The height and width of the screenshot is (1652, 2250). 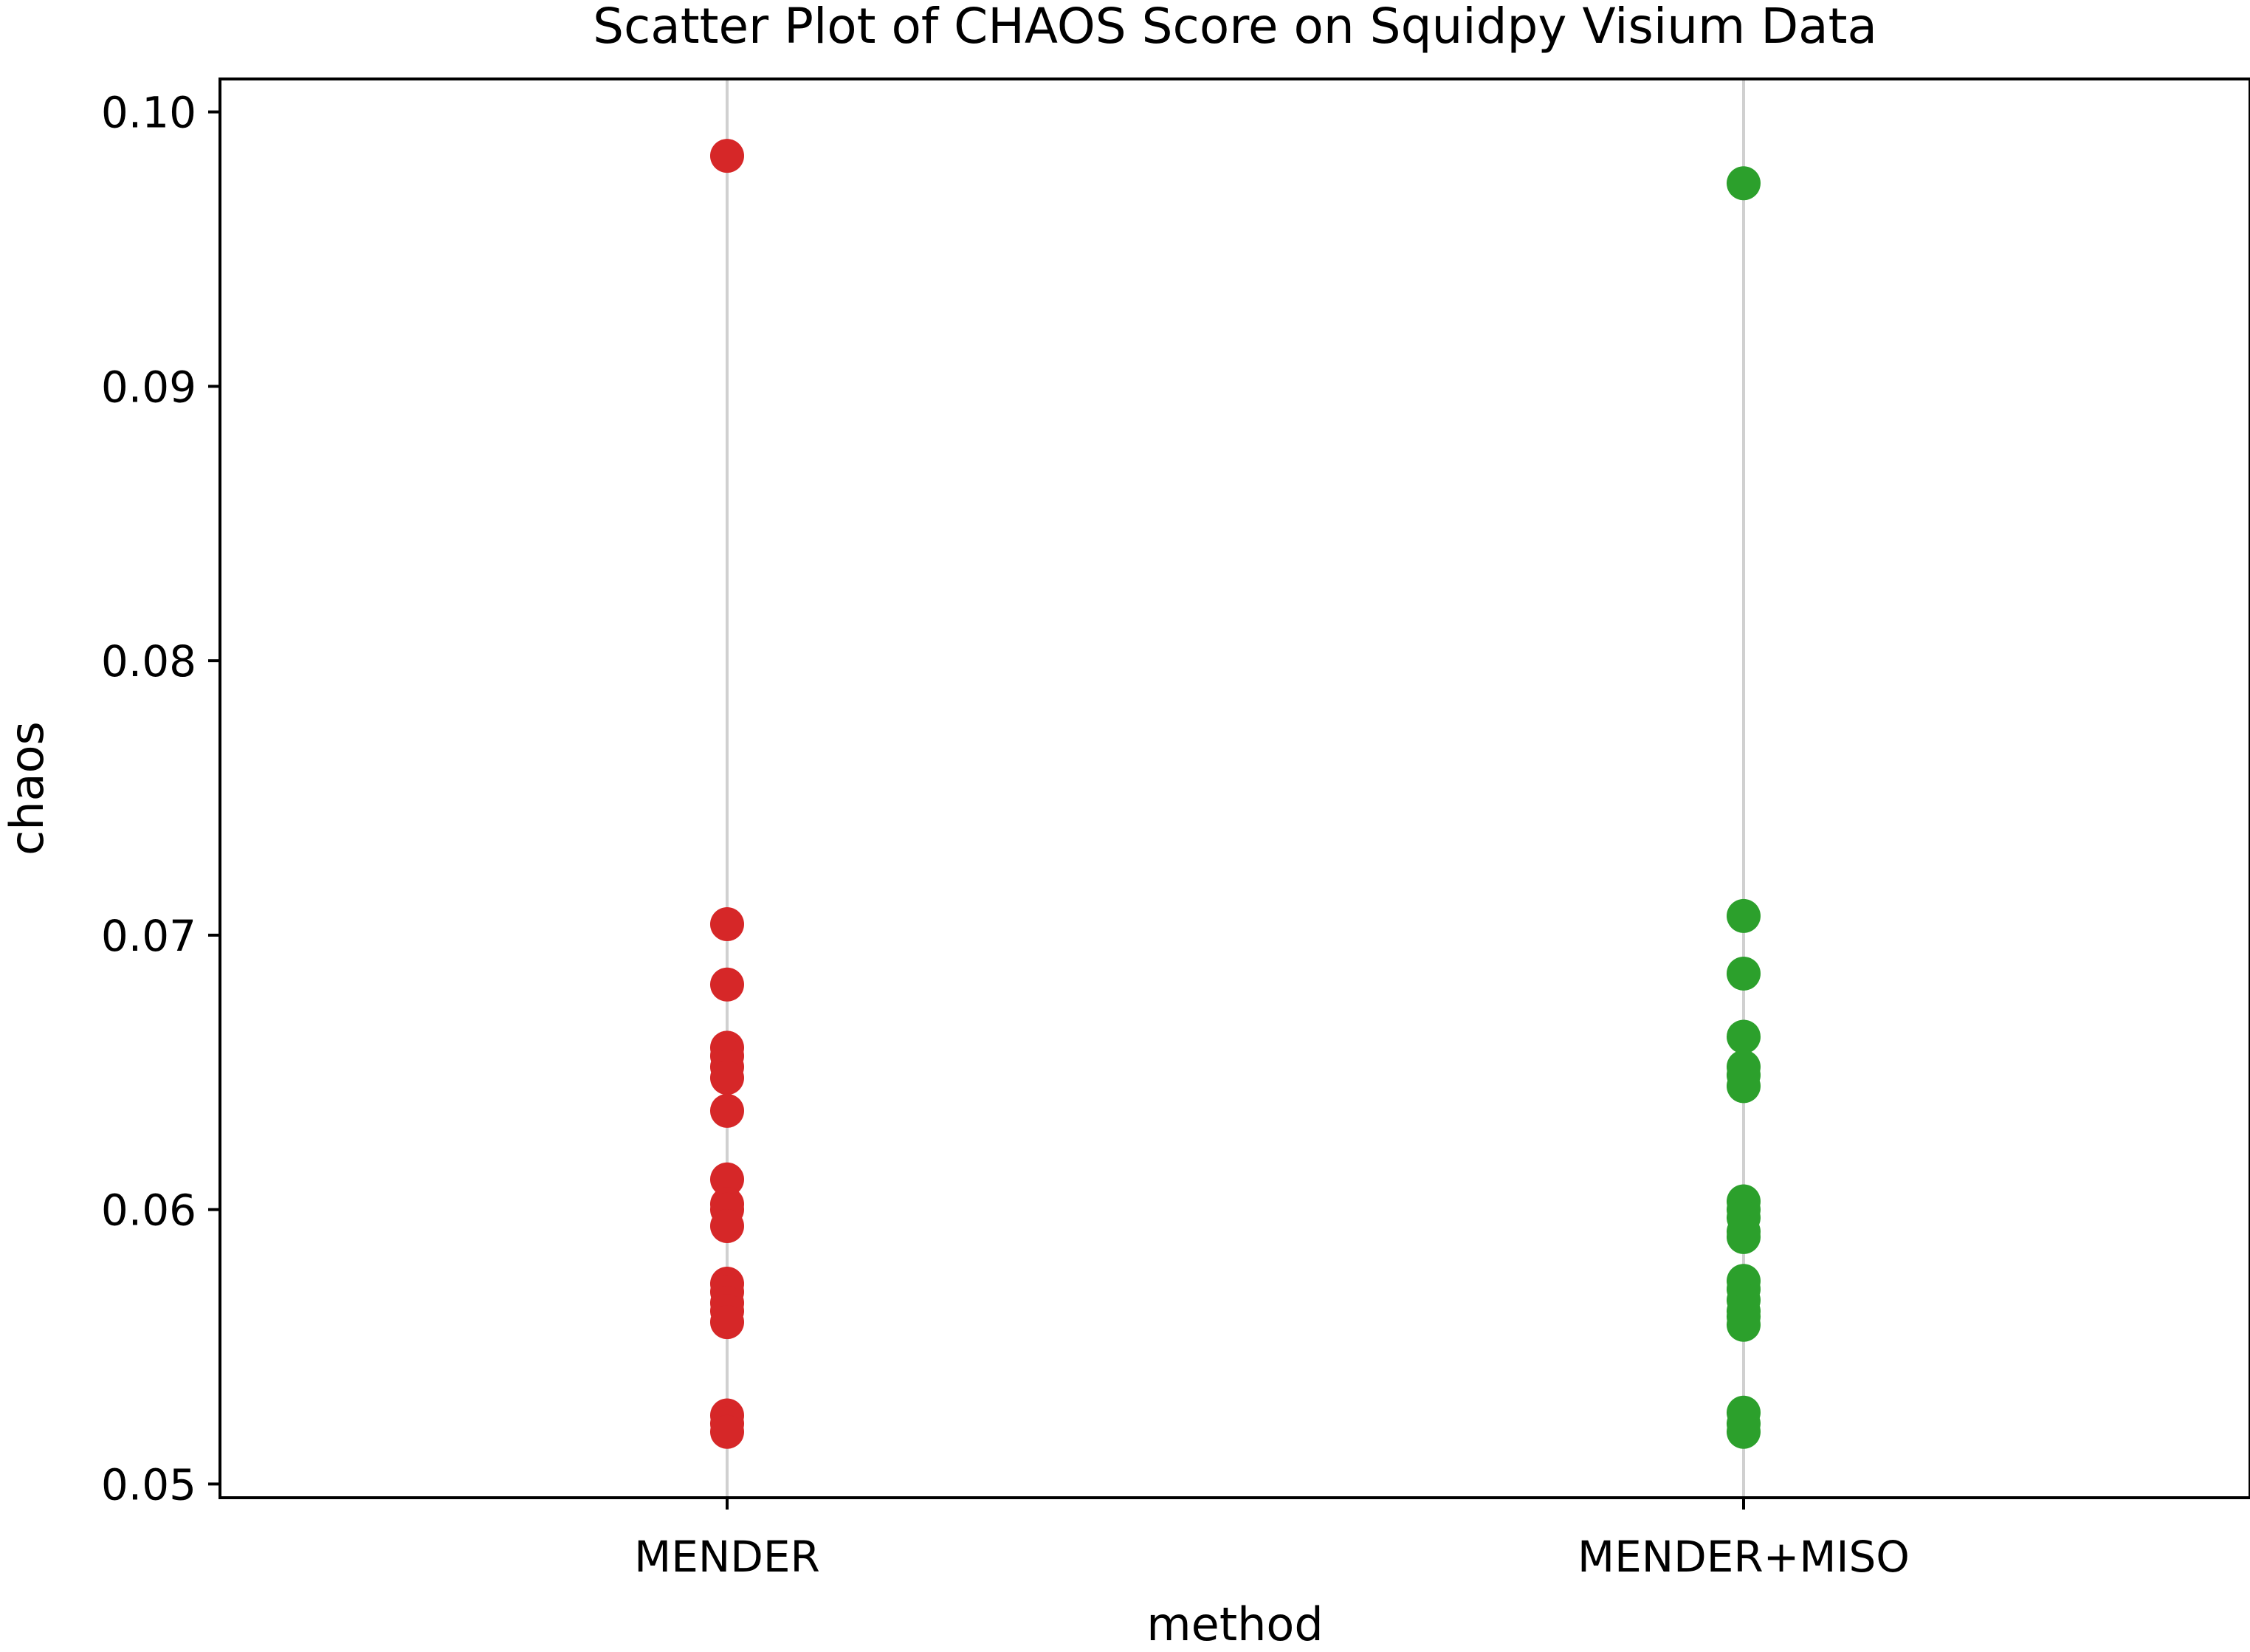 What do you see at coordinates (160, 799) in the screenshot?
I see `y-axis: 0.05 0.06 0.07 0.08 0.09 0.10` at bounding box center [160, 799].